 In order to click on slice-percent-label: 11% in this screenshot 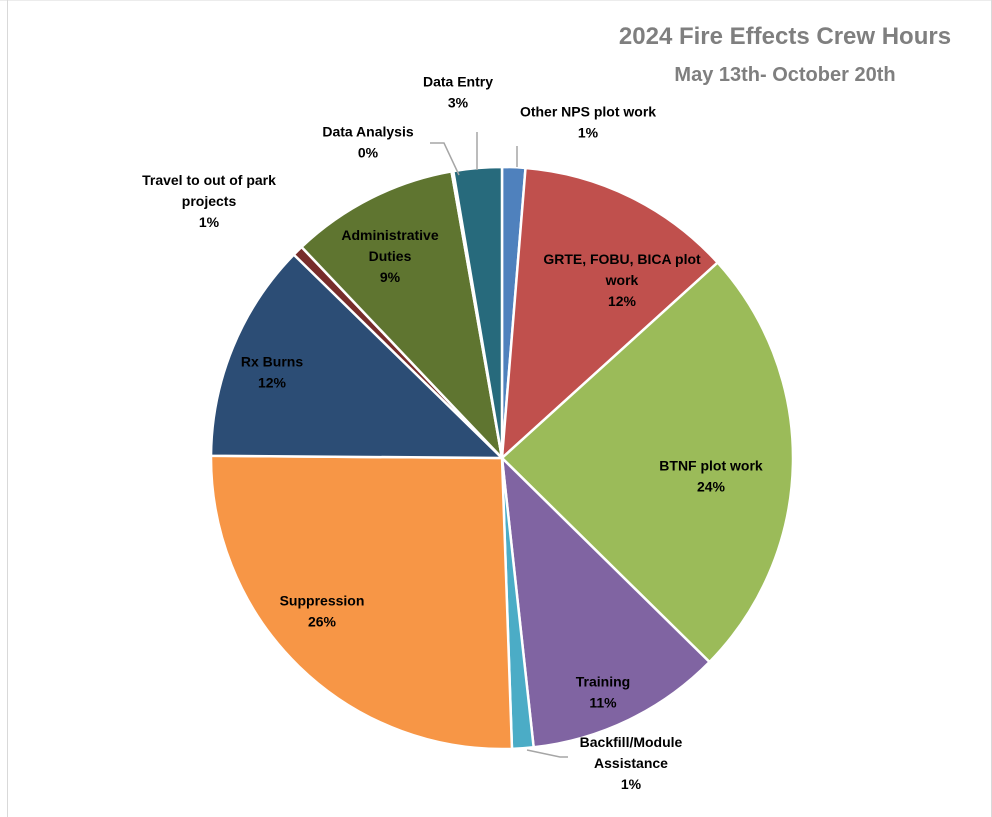, I will do `click(603, 703)`.